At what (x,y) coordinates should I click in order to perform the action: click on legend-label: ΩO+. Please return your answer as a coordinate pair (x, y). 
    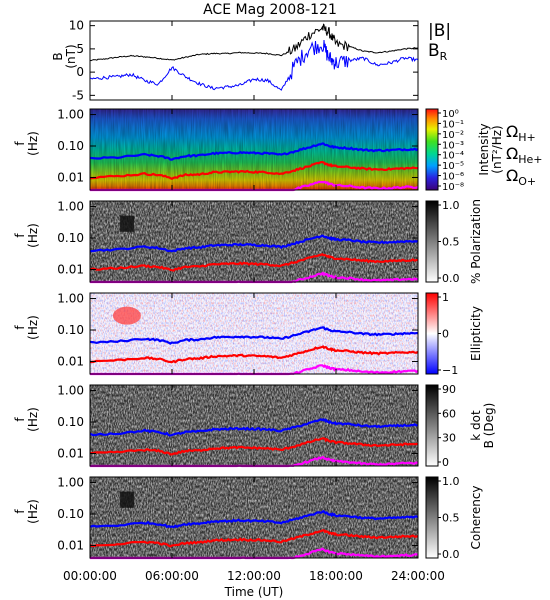
    Looking at the image, I should click on (521, 177).